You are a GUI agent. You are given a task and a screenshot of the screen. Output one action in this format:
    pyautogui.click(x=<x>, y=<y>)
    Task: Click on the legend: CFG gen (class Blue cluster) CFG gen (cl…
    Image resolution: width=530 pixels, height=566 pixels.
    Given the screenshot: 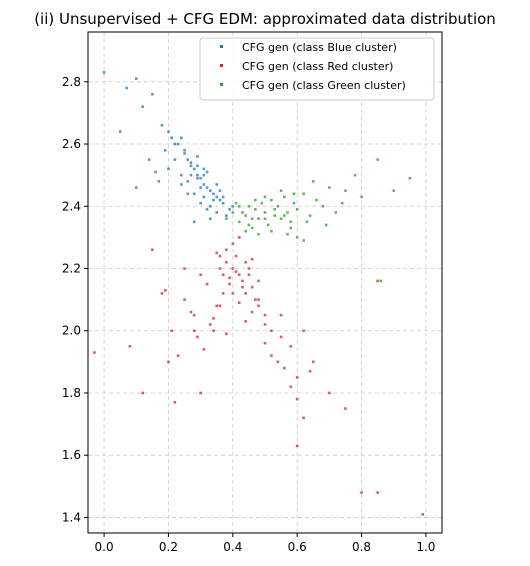 What is the action you would take?
    pyautogui.click(x=317, y=69)
    